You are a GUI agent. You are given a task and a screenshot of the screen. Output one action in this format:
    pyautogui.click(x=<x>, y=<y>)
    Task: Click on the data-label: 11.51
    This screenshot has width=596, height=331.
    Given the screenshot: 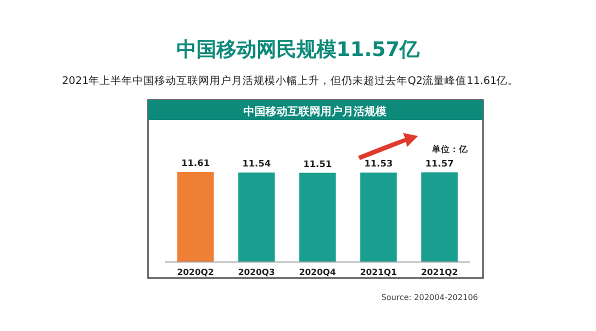 What is the action you would take?
    pyautogui.click(x=317, y=165)
    